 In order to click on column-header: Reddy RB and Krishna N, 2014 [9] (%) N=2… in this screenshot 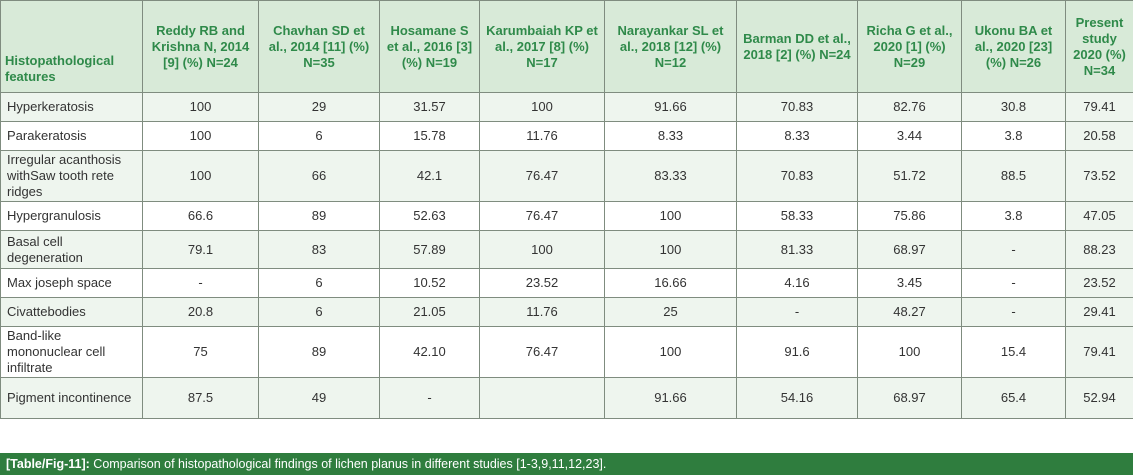, I will do `click(200, 46)`.